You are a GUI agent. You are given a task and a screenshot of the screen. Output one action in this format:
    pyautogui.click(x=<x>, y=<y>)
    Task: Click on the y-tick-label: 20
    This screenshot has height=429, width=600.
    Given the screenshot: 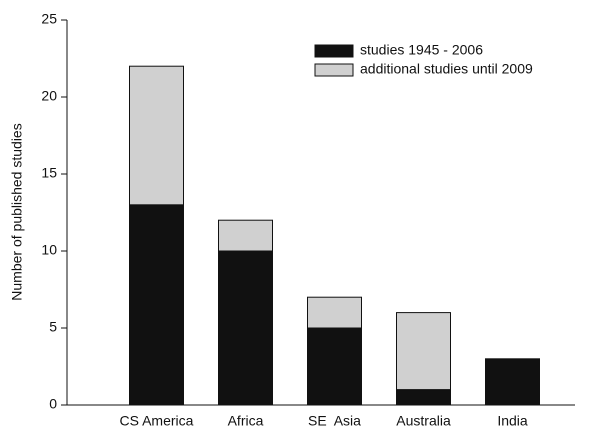 What is the action you would take?
    pyautogui.click(x=49, y=96)
    